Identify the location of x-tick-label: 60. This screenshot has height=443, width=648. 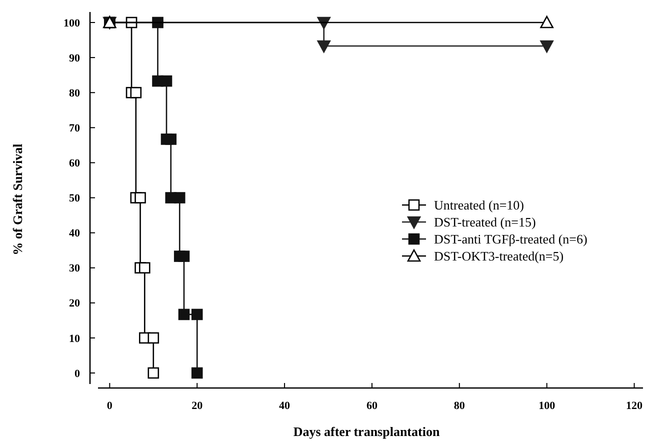
(372, 406).